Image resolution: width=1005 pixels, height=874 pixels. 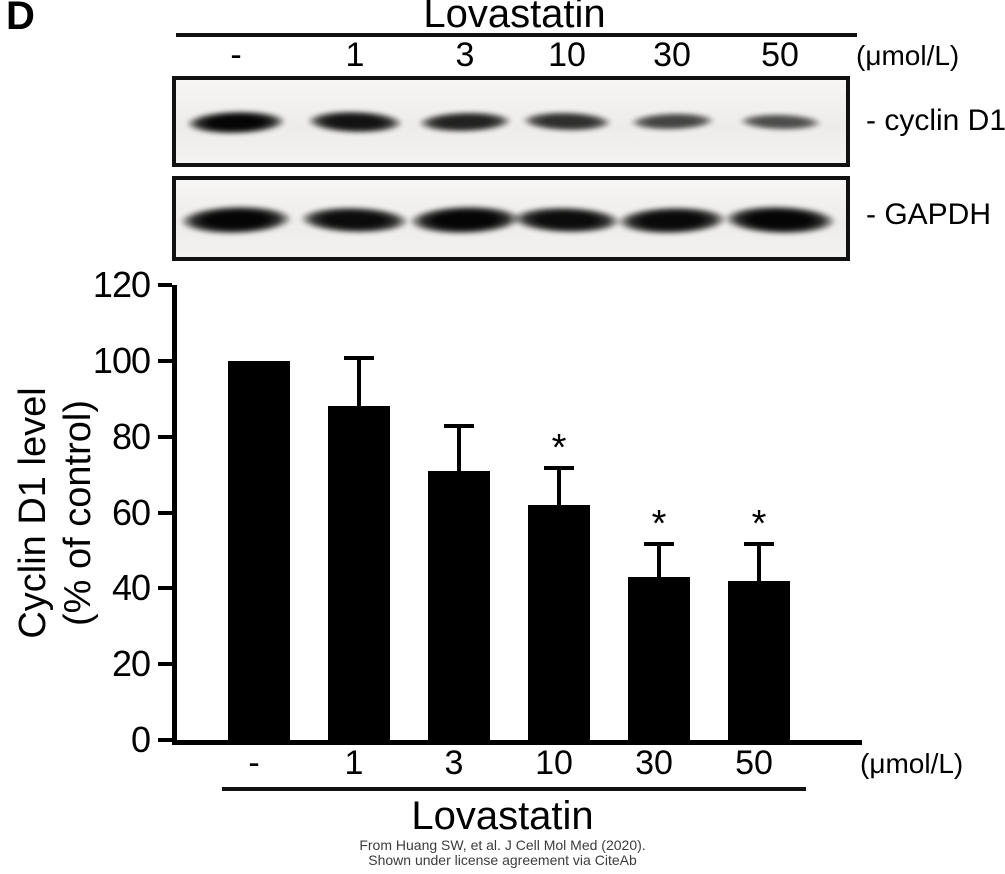 I want to click on y-tick-label-100: 100, so click(x=121, y=360).